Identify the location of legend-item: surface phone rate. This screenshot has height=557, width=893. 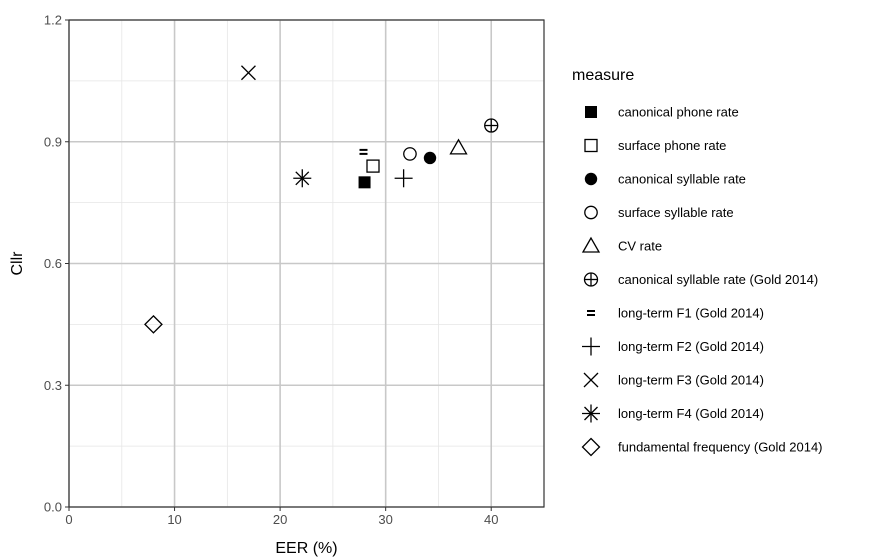
(655, 145).